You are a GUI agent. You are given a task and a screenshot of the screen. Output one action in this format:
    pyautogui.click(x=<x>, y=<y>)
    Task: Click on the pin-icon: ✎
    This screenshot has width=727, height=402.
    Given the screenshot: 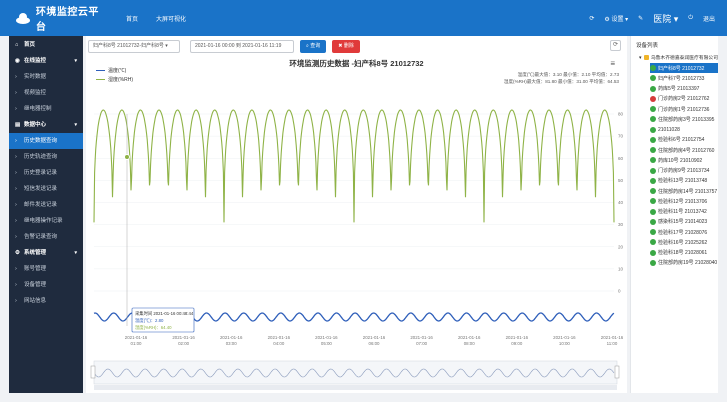 What is the action you would take?
    pyautogui.click(x=641, y=18)
    